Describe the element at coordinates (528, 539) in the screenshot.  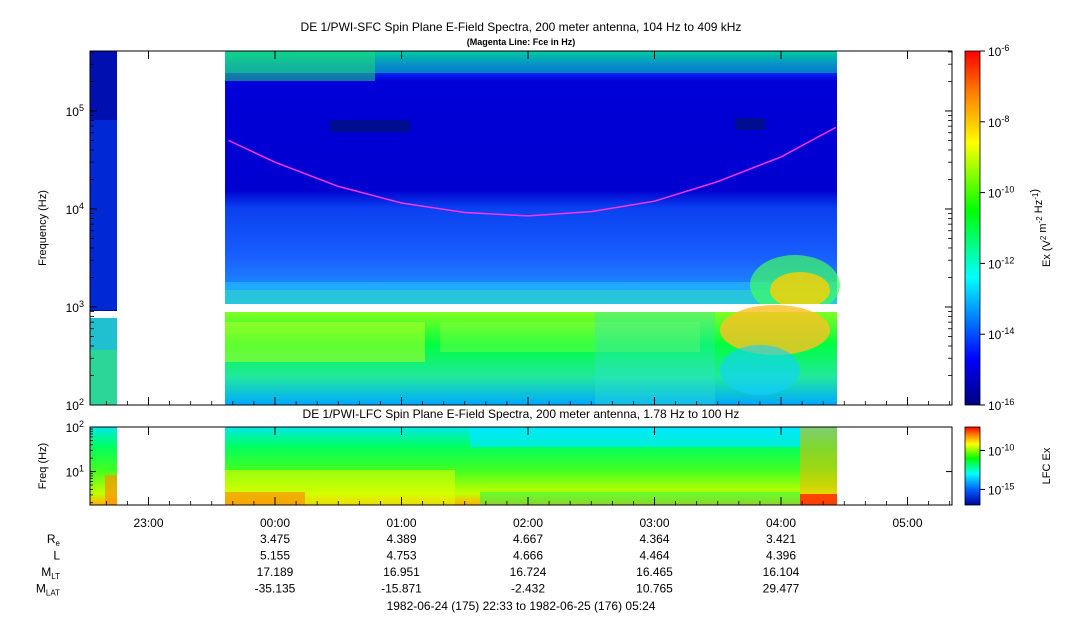
I see `ephemeris-value: 4.667` at that location.